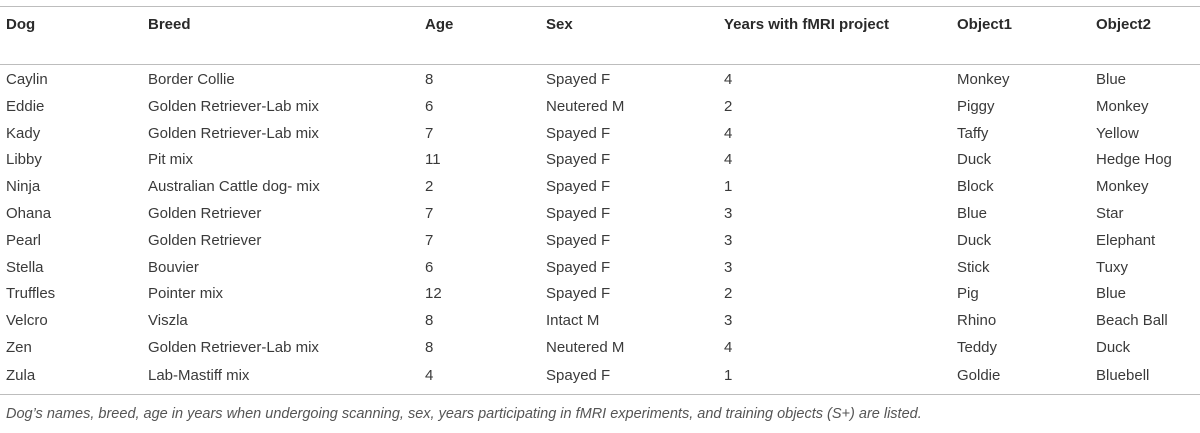  Describe the element at coordinates (191, 79) in the screenshot. I see `cell-breed: Border Collie` at that location.